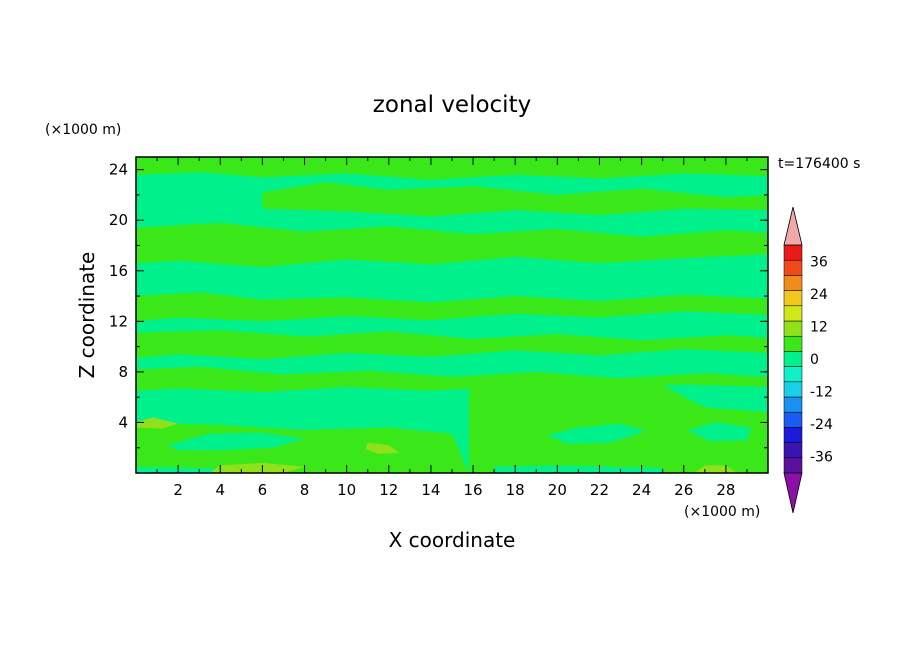  Describe the element at coordinates (814, 360) in the screenshot. I see `colorbar-label: 0` at that location.